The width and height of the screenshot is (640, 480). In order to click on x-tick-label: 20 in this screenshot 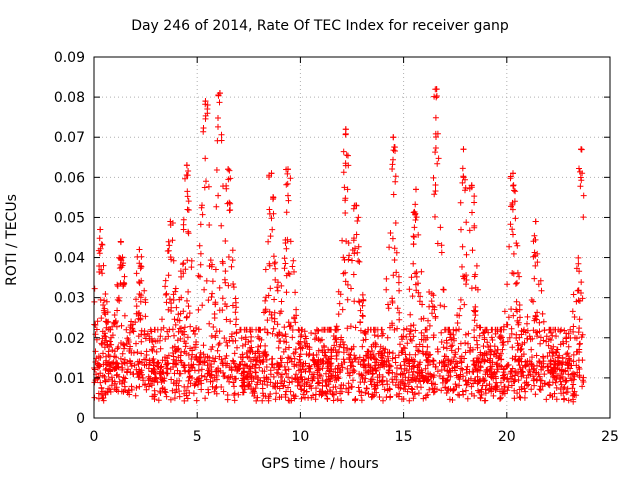, I will do `click(507, 437)`.